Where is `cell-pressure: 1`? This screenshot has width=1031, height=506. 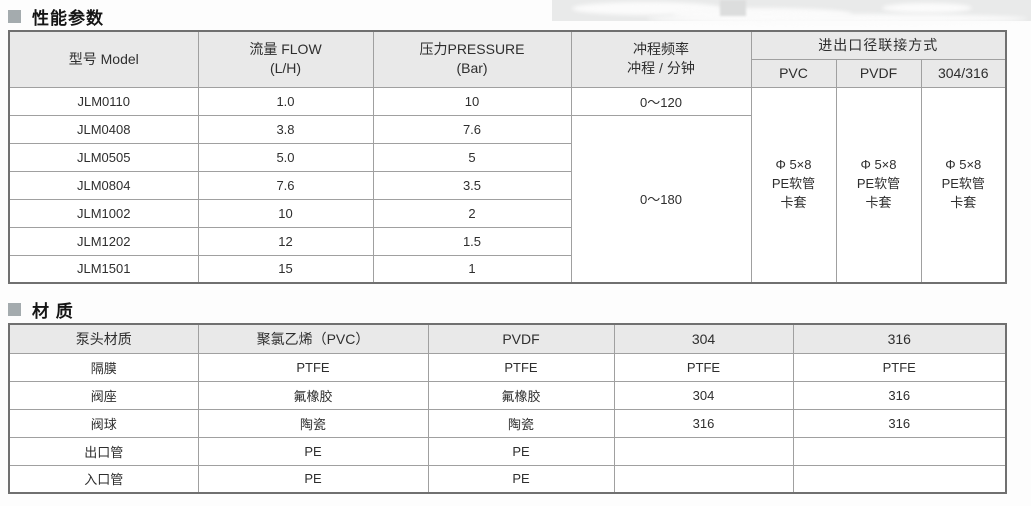 cell-pressure: 1 is located at coordinates (472, 269).